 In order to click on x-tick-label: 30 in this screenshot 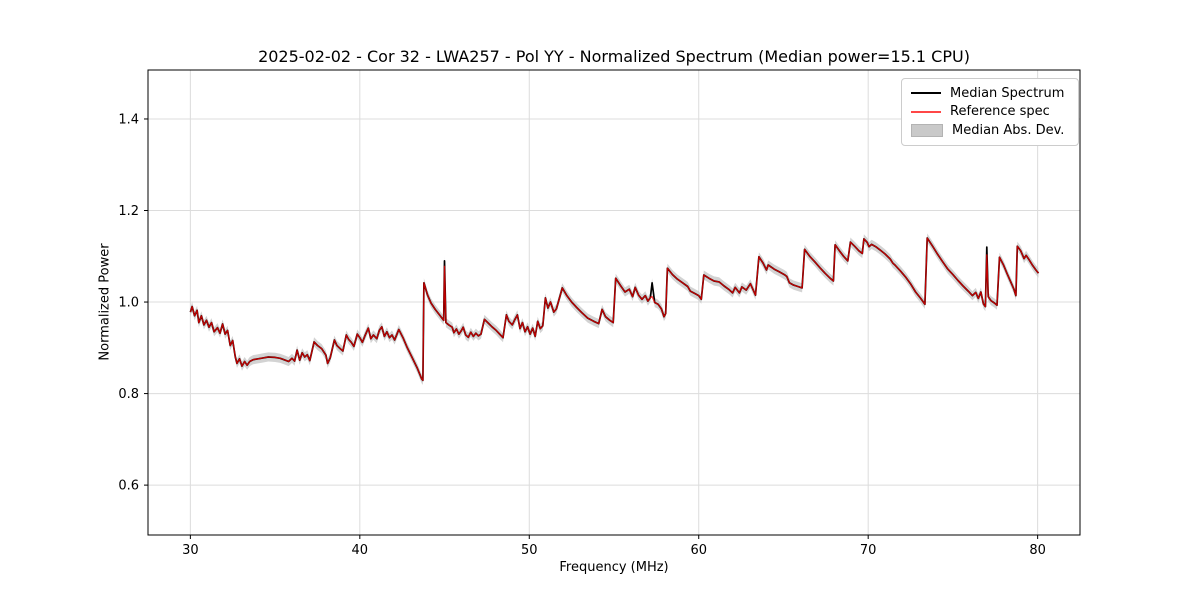, I will do `click(190, 550)`.